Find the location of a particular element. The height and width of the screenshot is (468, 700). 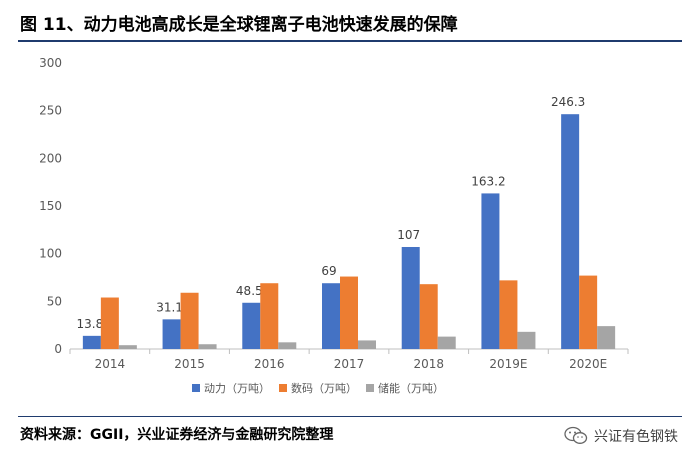

y-tick-label: 50 is located at coordinates (54, 301).